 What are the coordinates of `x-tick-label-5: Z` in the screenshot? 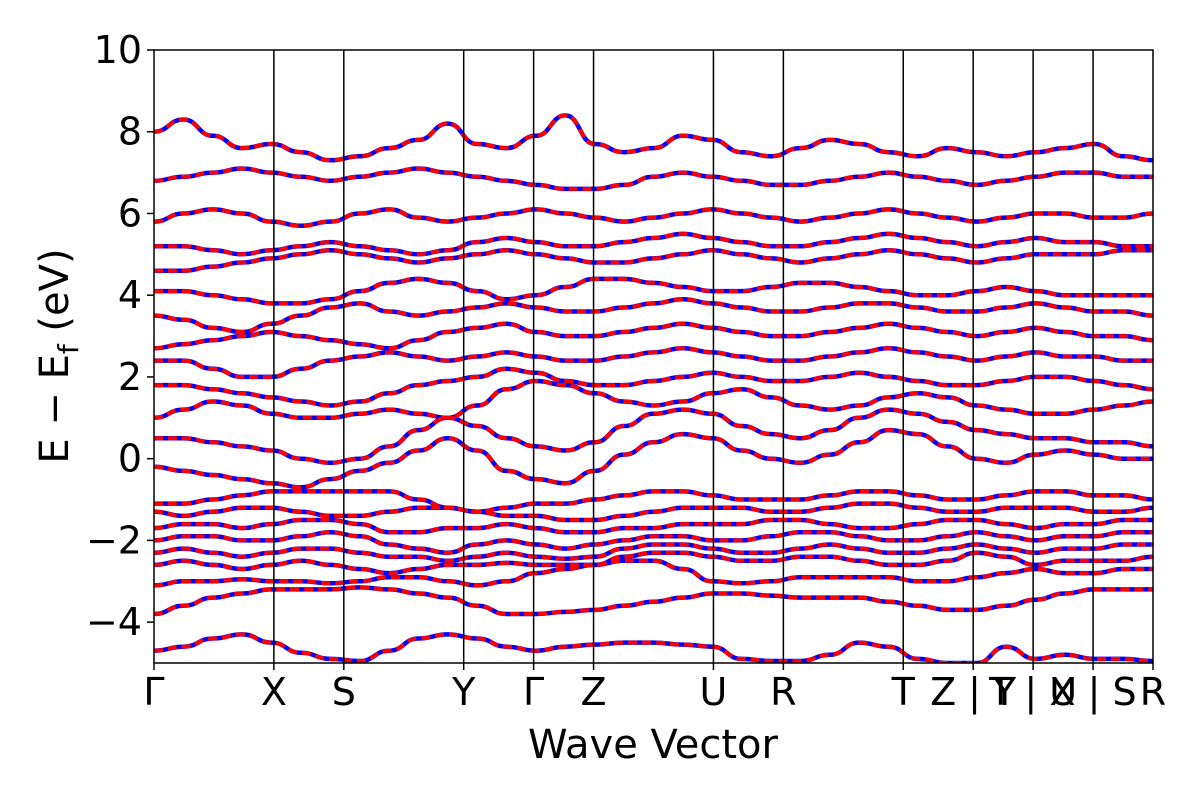 It's located at (594, 692).